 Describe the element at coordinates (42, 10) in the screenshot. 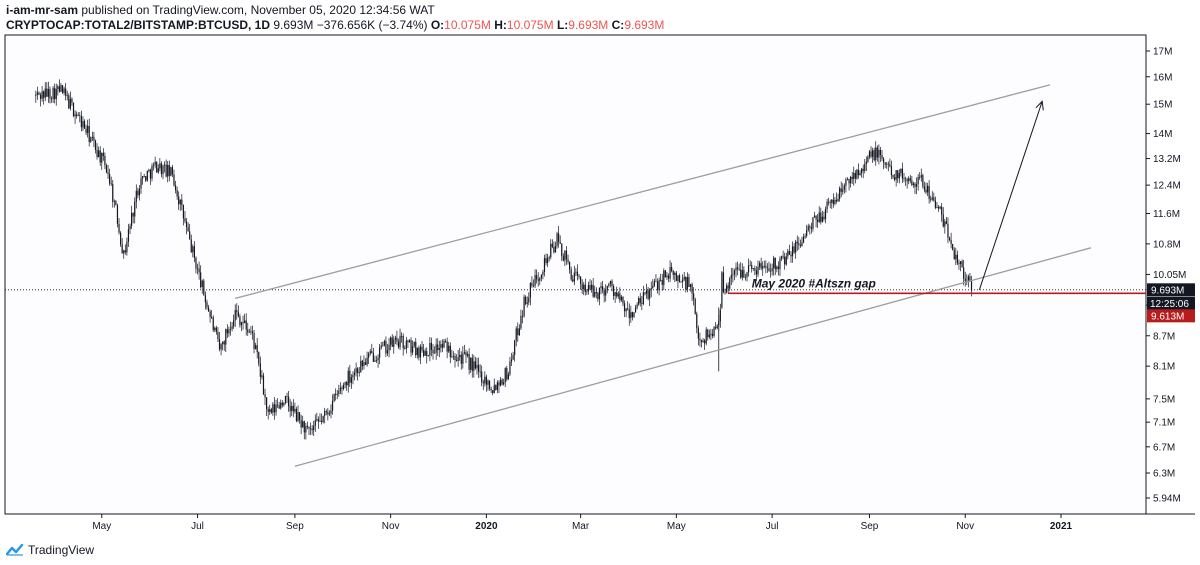

I see `author-name: i-am-mr-sam` at that location.